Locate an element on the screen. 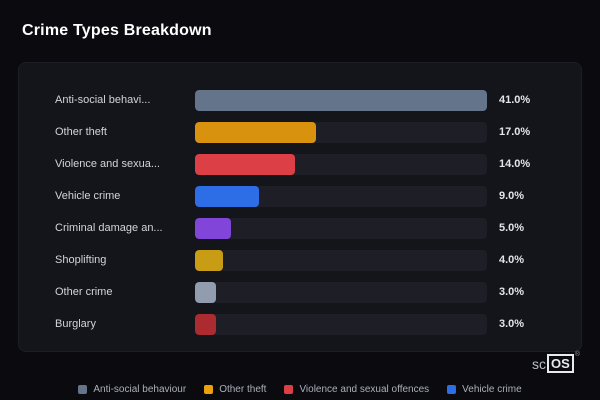  legend-label: Vehicle crime is located at coordinates (492, 389).